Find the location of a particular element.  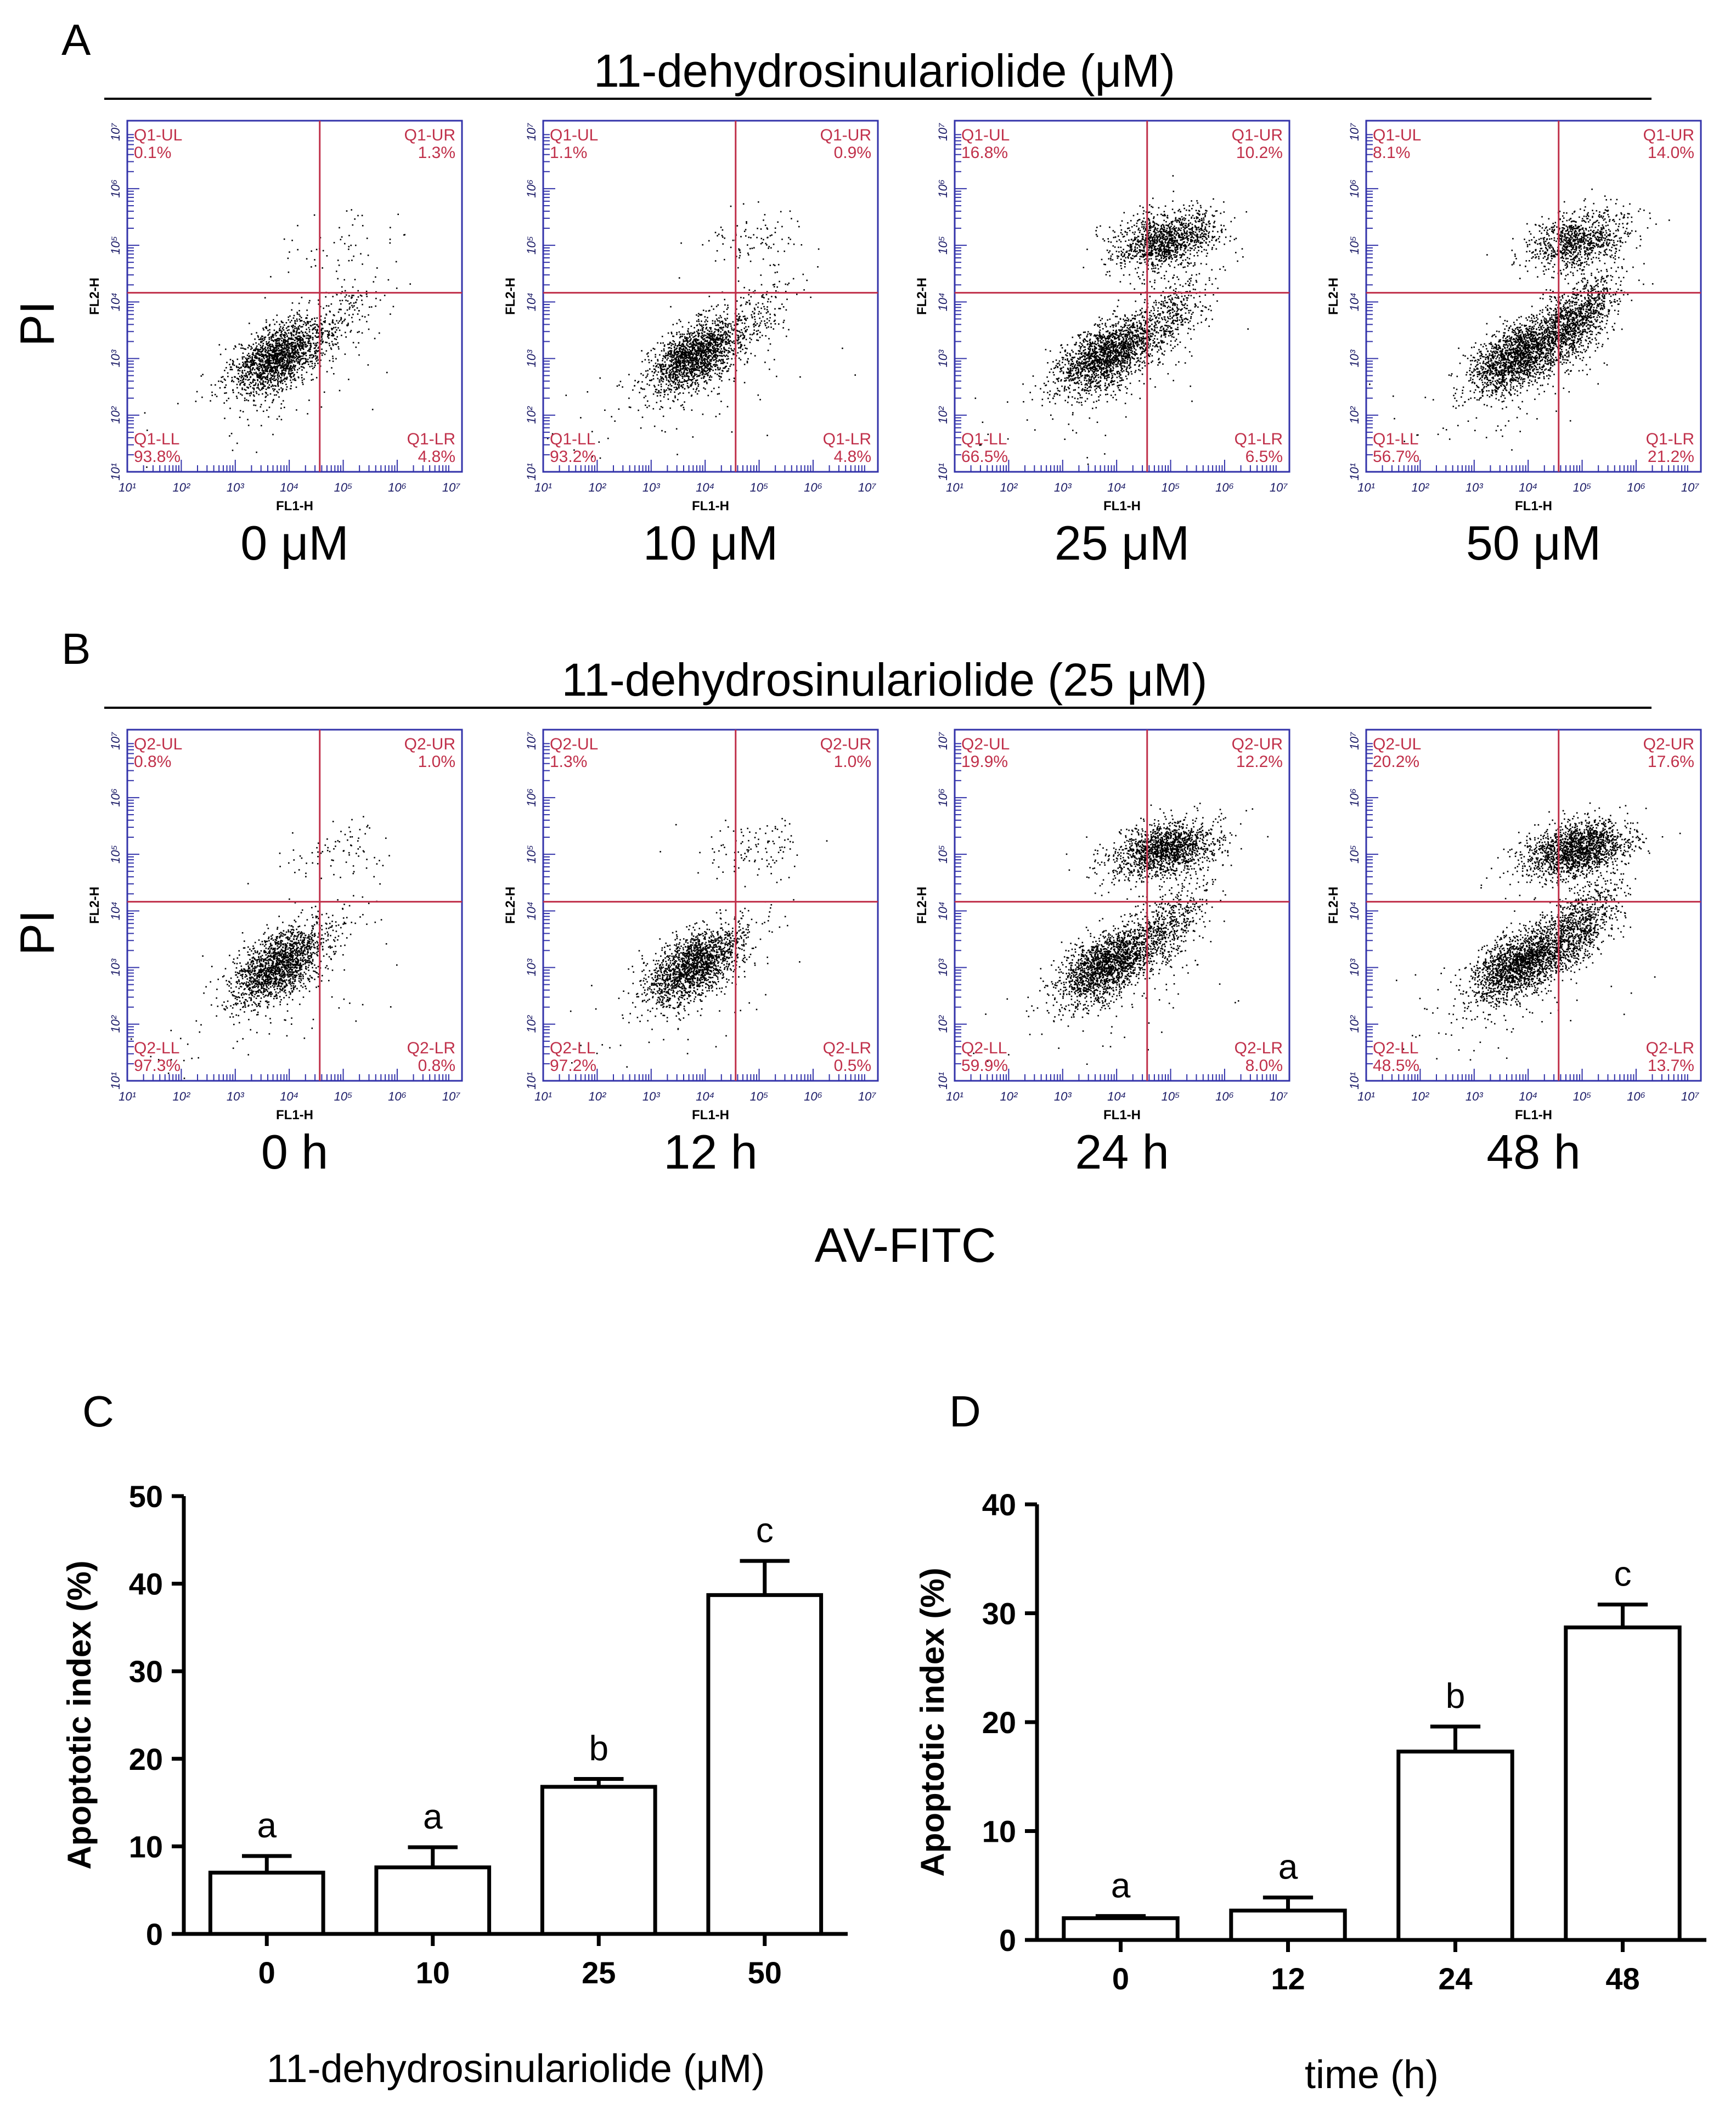

quadrant-ul-value: 0.1% is located at coordinates (152, 153).